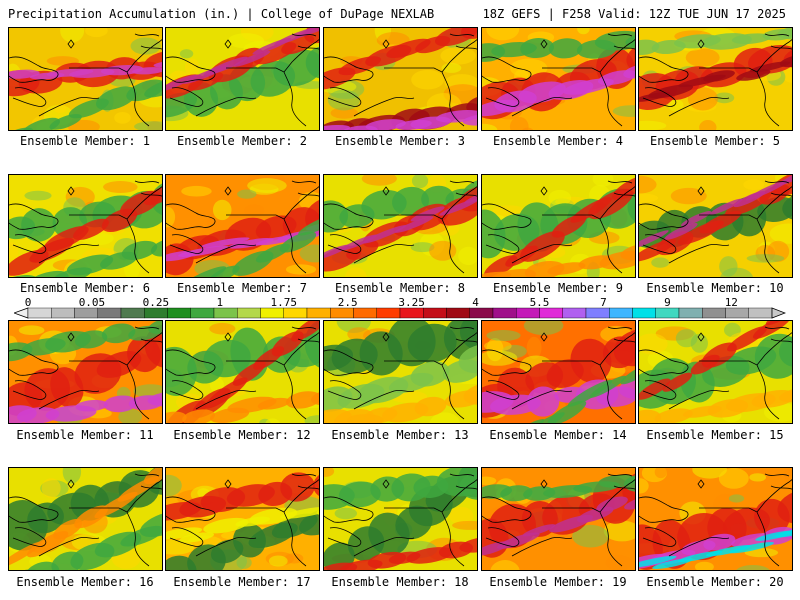 The width and height of the screenshot is (800, 600). I want to click on ensemble-member-caption: Ensemble Member: 15, so click(715, 435).